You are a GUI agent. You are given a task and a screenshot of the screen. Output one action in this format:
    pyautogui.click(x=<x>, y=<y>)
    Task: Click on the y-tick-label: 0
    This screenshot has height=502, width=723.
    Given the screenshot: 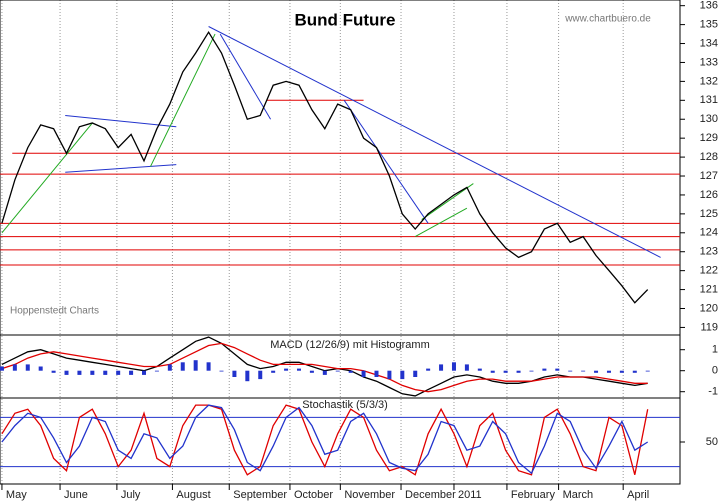 What is the action you would take?
    pyautogui.click(x=715, y=371)
    